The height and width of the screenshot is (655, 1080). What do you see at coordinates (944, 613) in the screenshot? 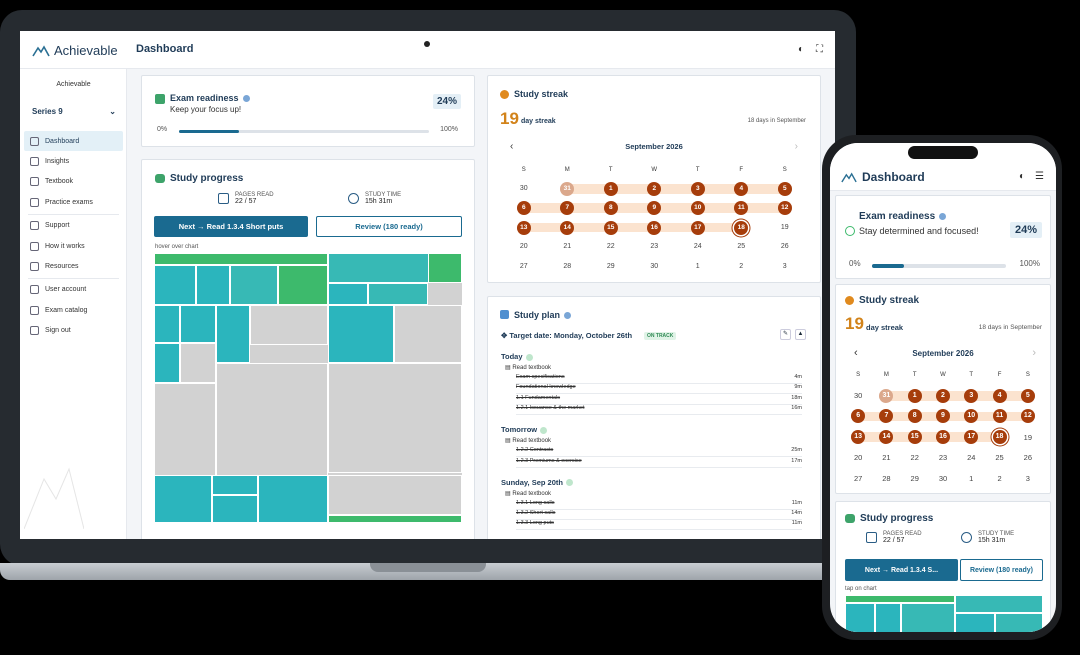
I see `phone-progress-treemap` at bounding box center [944, 613].